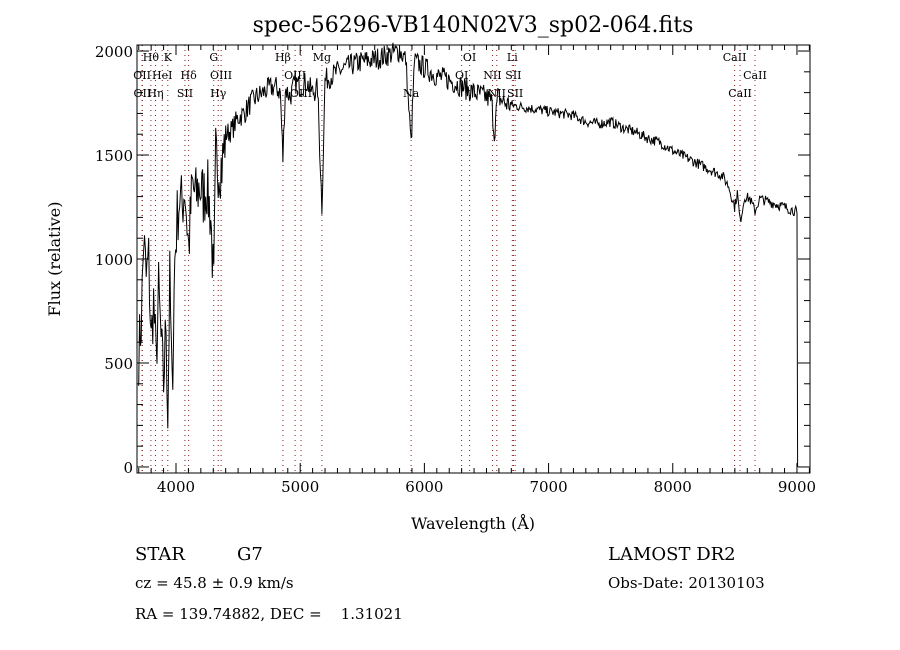  I want to click on spectral-line-label: Hβ, so click(283, 57).